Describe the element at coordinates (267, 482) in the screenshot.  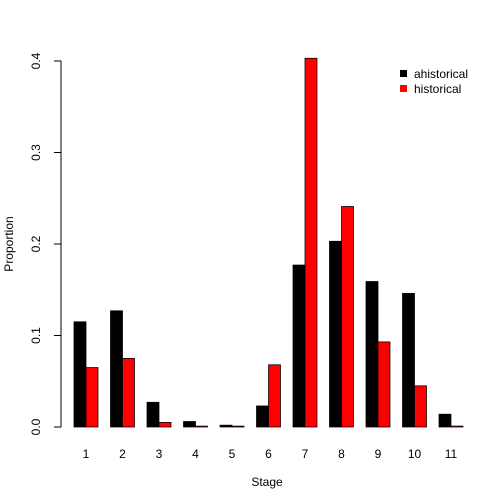
I see `x-axis-label: Stage` at that location.